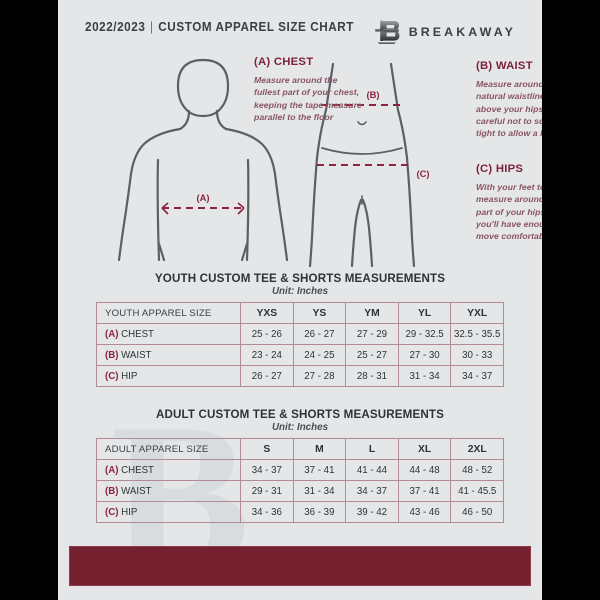  I want to click on youth-size-yxs: YXS, so click(267, 313).